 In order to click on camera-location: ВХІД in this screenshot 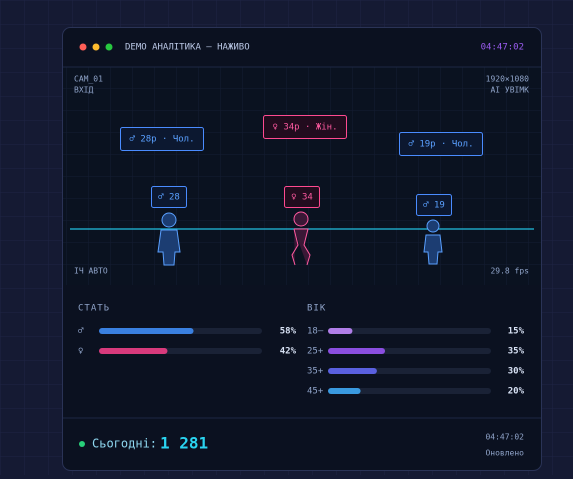, I will do `click(83, 90)`.